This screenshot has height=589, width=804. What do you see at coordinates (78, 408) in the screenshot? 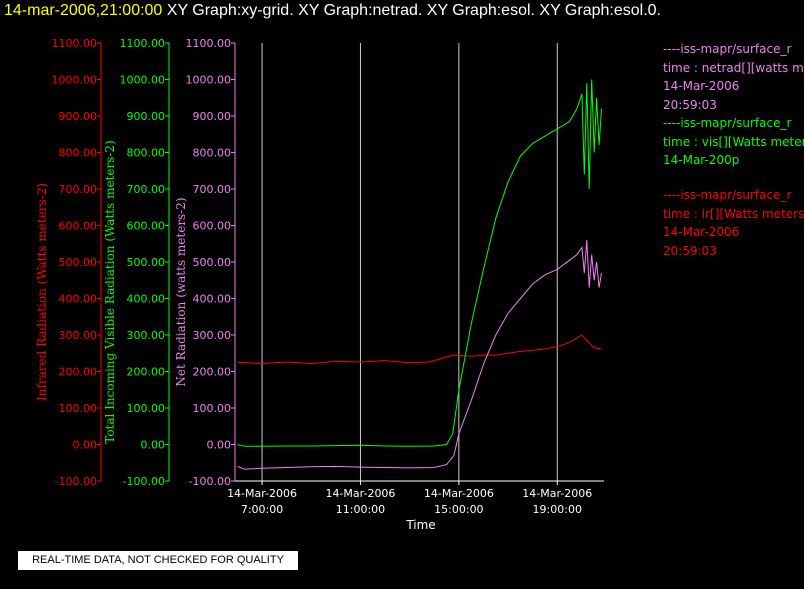
I see `y-tick-label-ir: 100.00` at bounding box center [78, 408].